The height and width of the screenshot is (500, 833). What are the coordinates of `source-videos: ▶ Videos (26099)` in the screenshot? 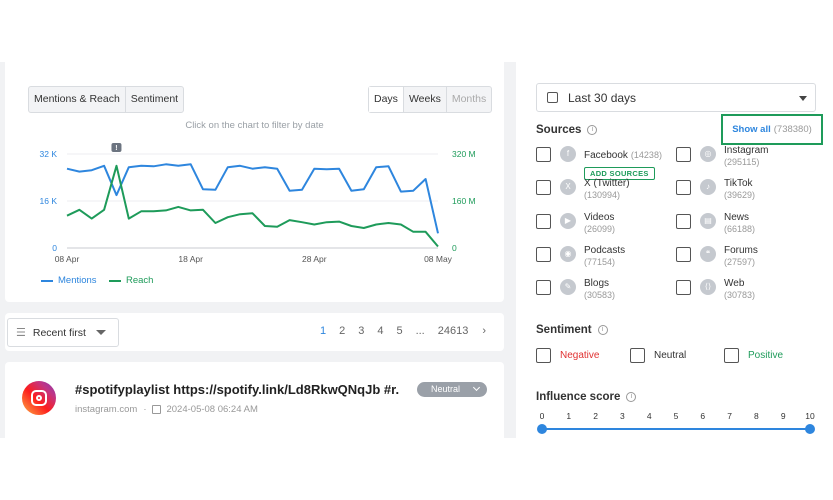 It's located at (575, 223).